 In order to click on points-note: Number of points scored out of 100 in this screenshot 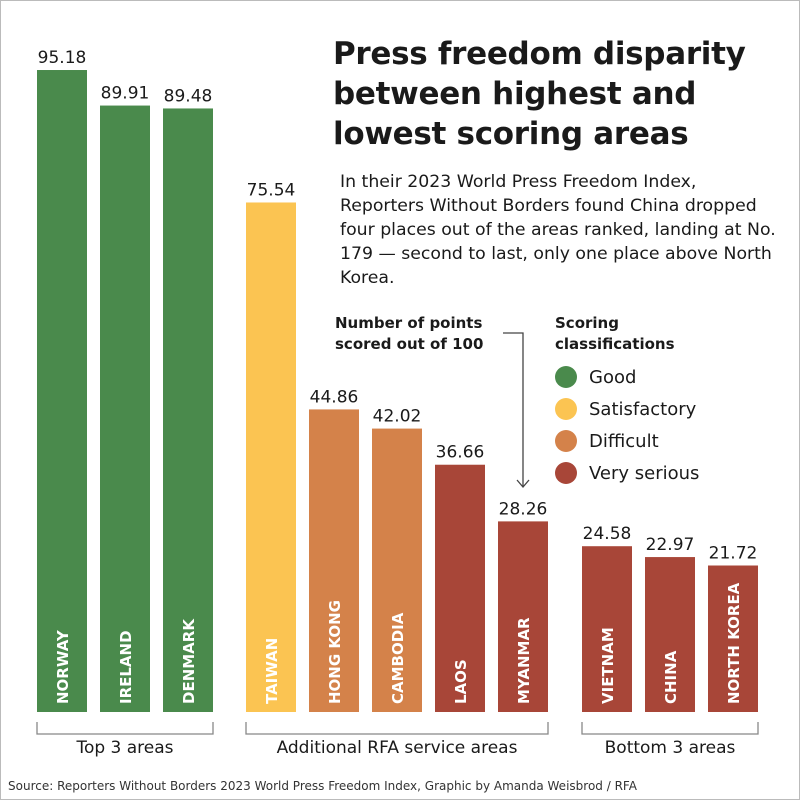, I will do `click(409, 333)`.